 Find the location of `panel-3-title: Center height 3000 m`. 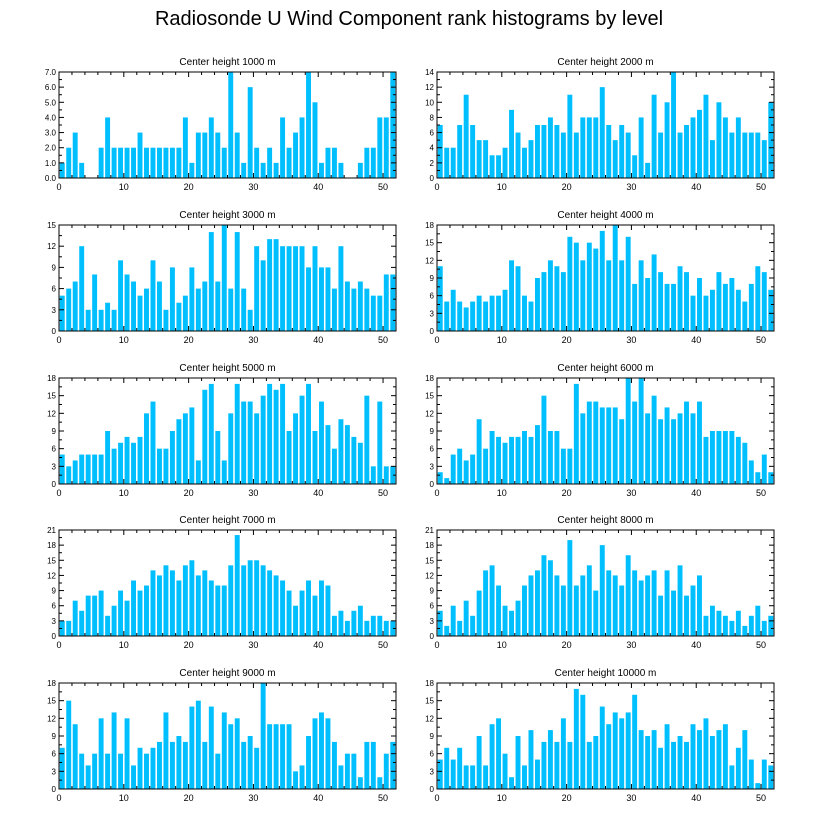

panel-3-title: Center height 3000 m is located at coordinates (227, 215).